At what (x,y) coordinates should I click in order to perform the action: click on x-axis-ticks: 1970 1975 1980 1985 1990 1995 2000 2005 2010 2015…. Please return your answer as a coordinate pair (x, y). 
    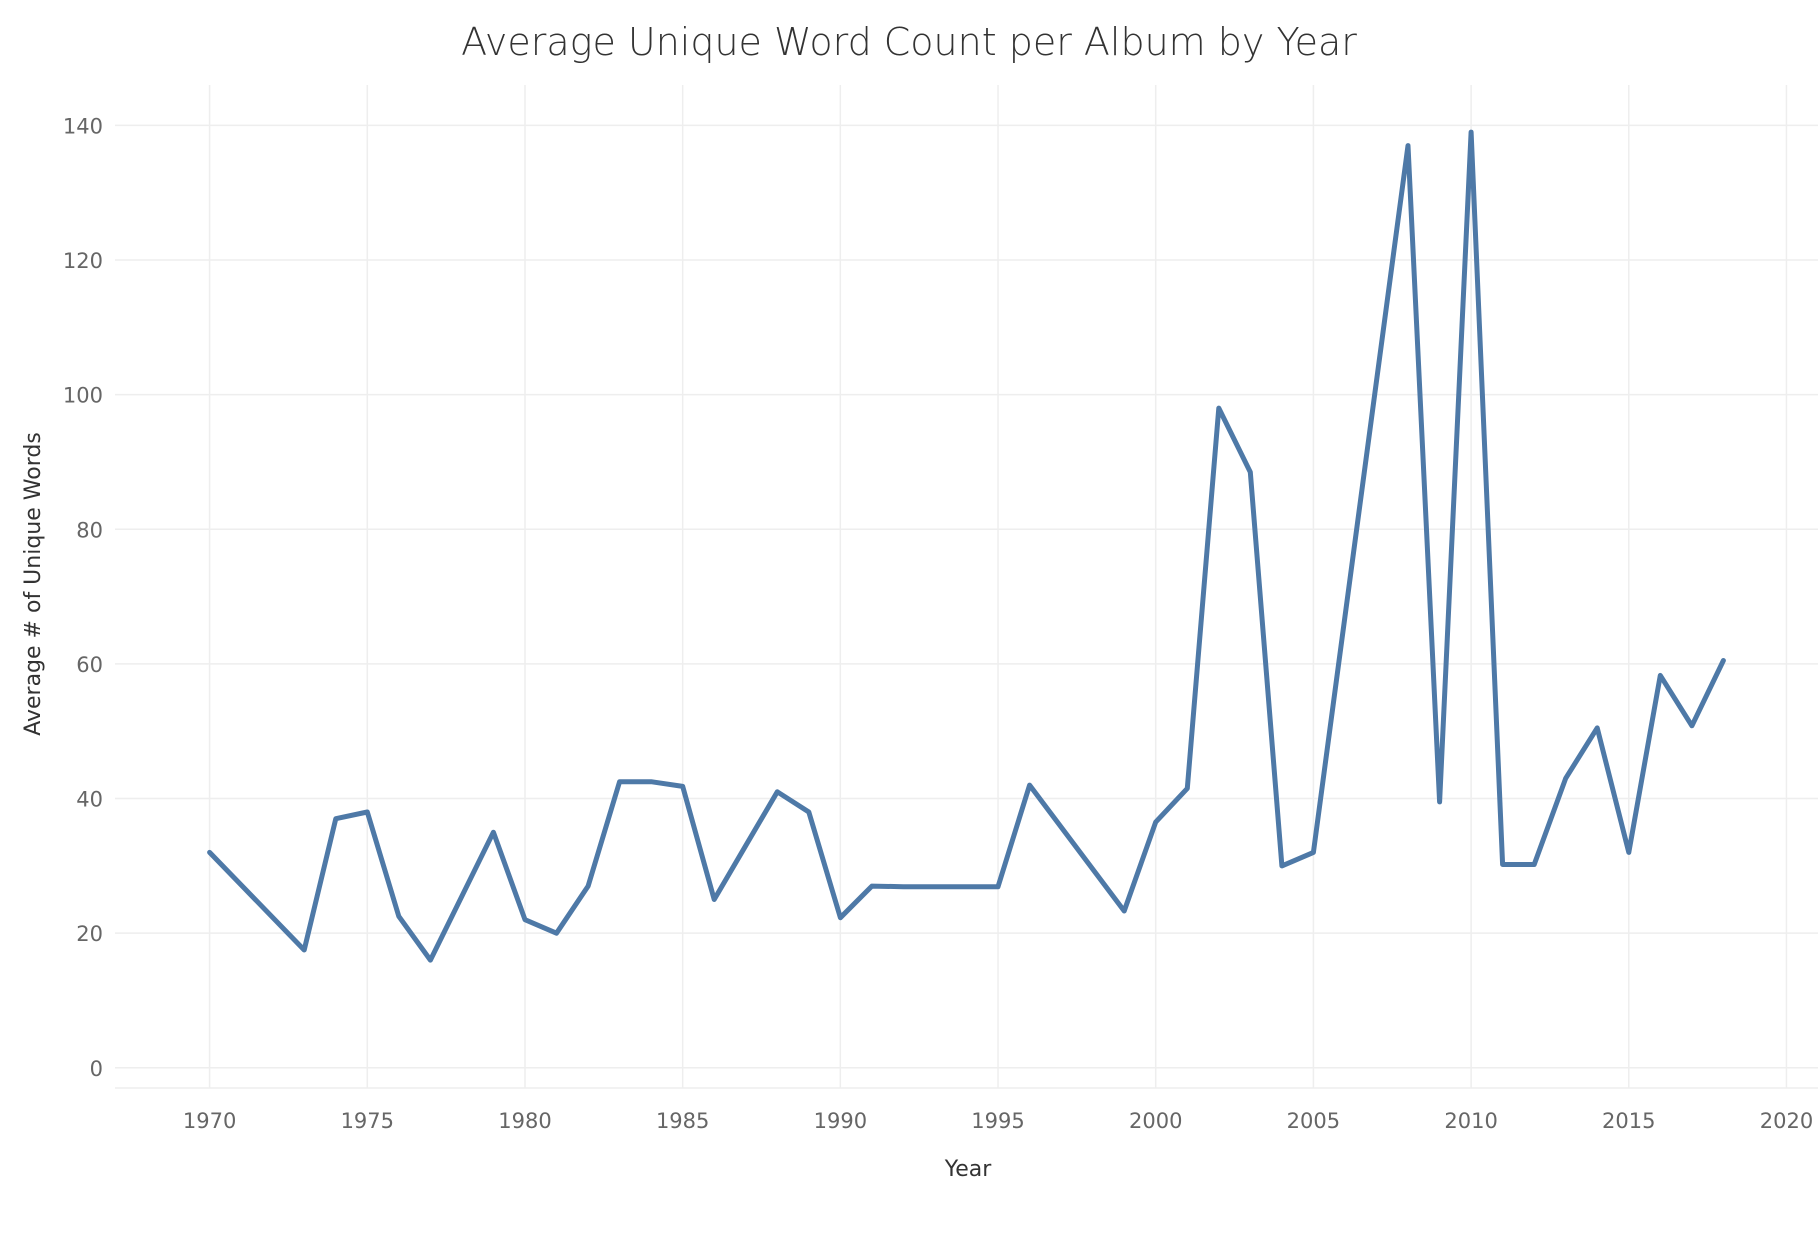
    Looking at the image, I should click on (998, 1121).